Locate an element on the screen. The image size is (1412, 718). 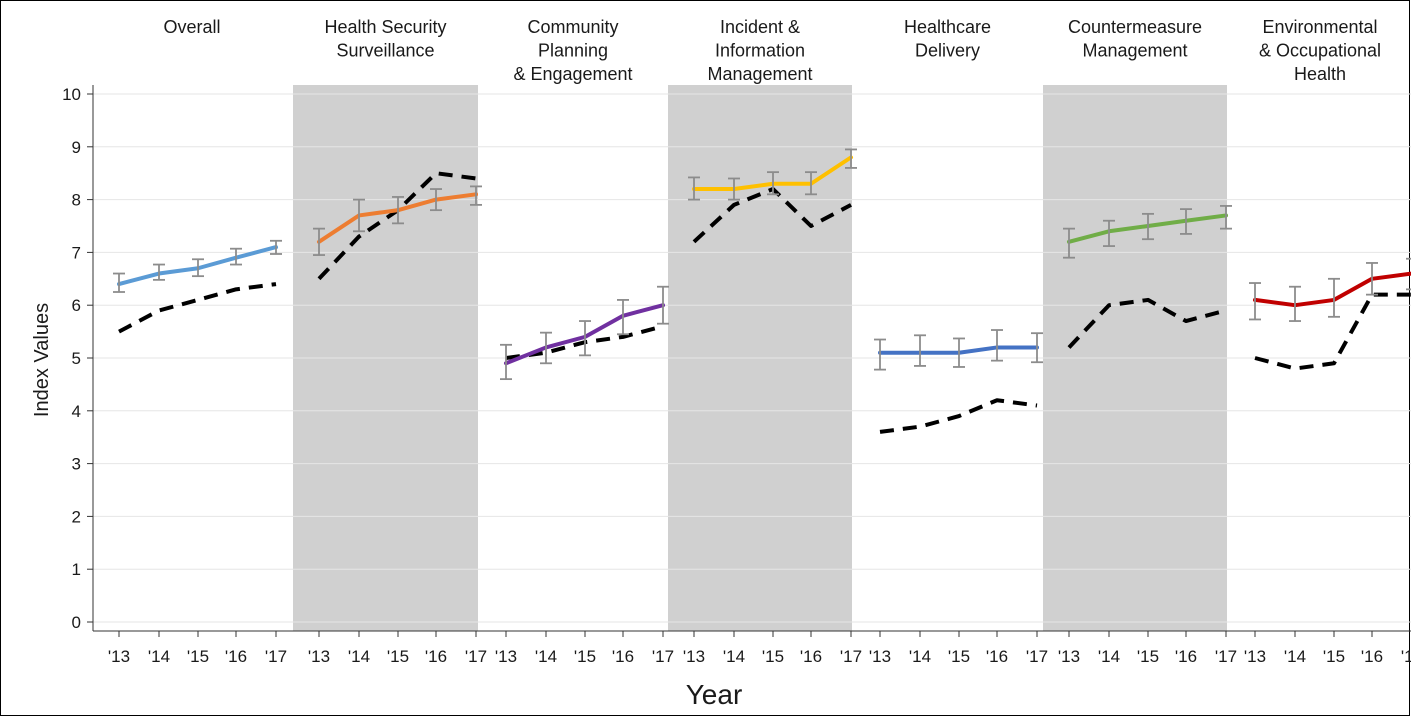
panel-1-x-tick-label-5: '17 is located at coordinates (276, 656).